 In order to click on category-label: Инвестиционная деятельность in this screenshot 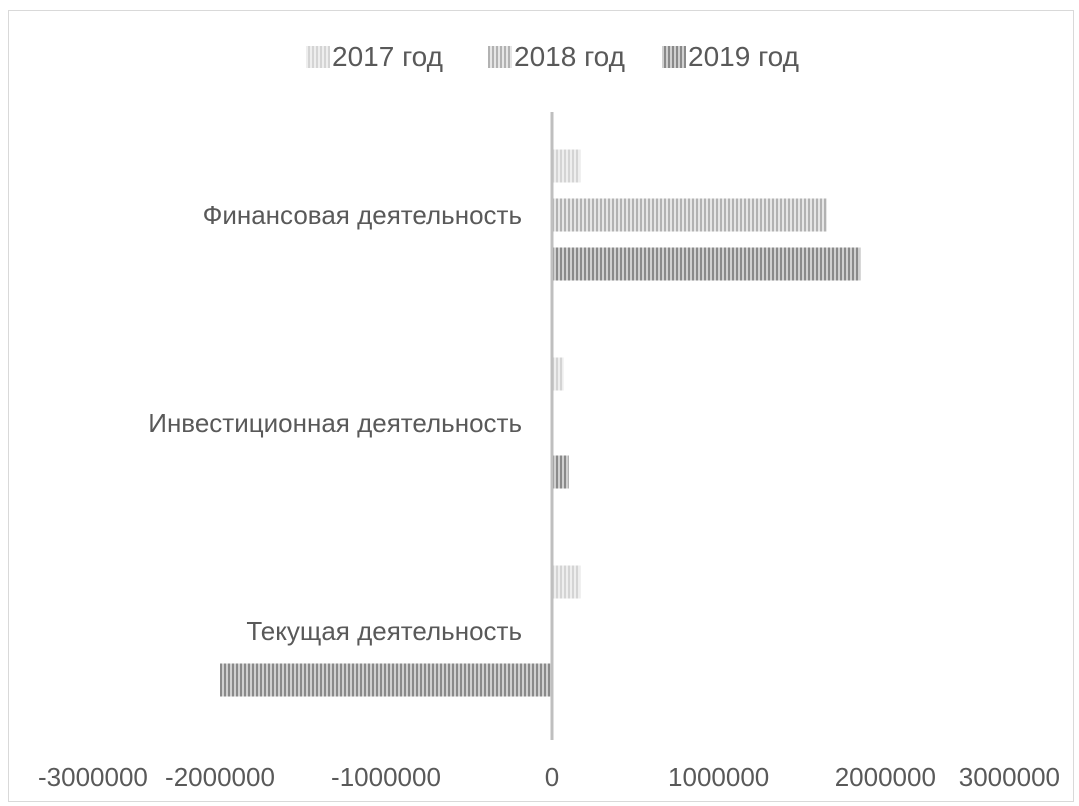, I will do `click(335, 423)`.